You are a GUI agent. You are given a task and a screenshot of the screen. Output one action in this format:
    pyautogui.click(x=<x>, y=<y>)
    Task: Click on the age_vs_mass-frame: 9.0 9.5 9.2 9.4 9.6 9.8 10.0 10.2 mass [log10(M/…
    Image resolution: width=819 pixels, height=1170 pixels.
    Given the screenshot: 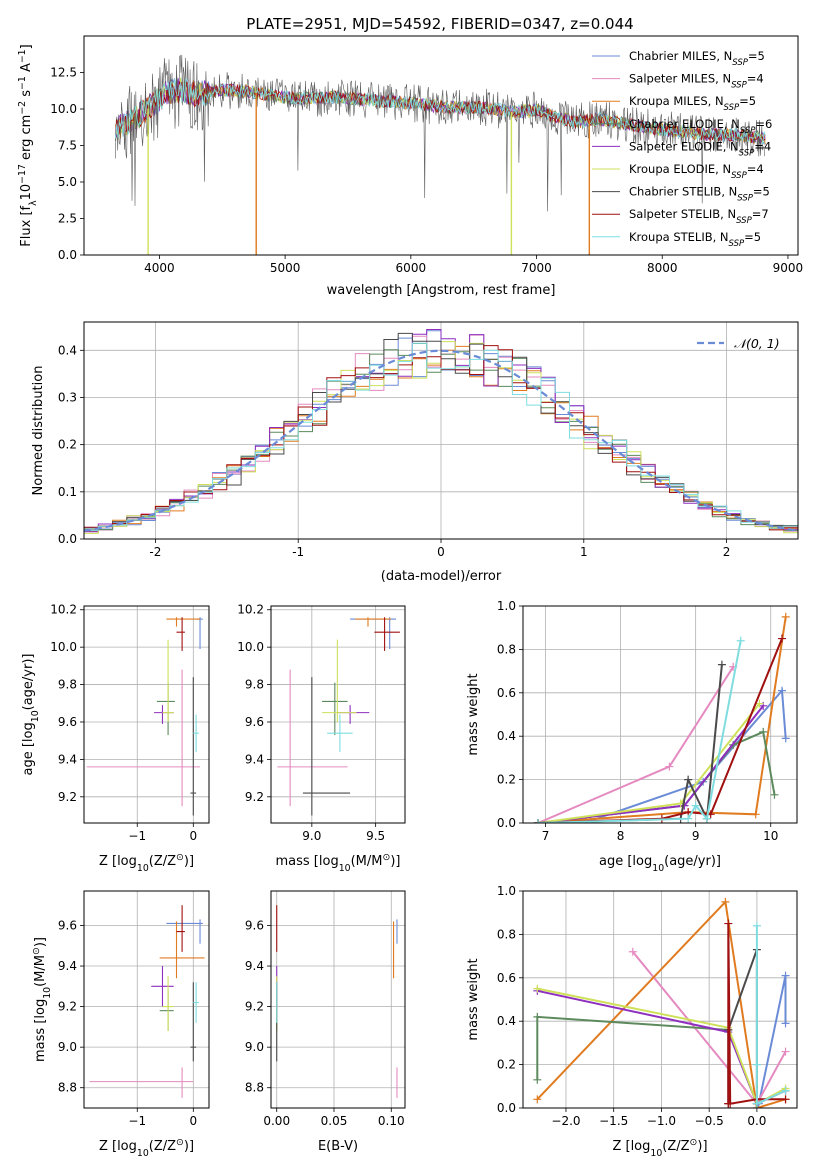 What is the action you would take?
    pyautogui.click(x=321, y=738)
    